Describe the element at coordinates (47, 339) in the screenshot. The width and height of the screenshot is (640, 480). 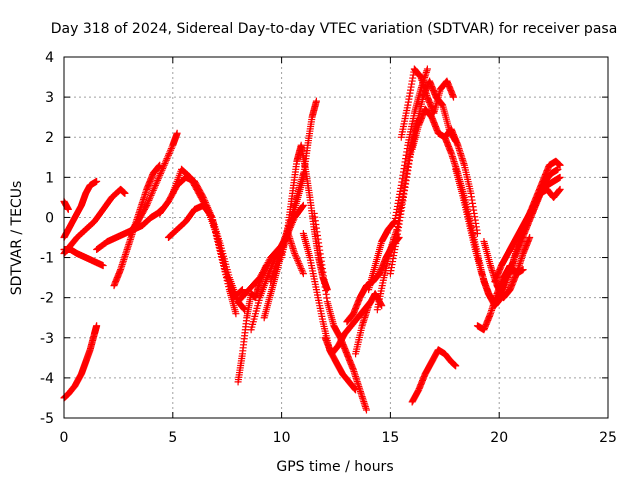
I see `y-tick-label: -3` at that location.